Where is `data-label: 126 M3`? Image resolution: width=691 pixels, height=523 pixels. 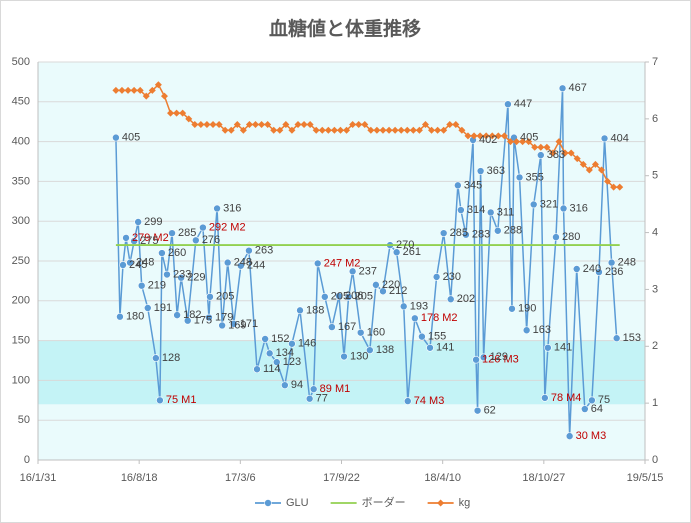 data-label: 126 M3 is located at coordinates (500, 360).